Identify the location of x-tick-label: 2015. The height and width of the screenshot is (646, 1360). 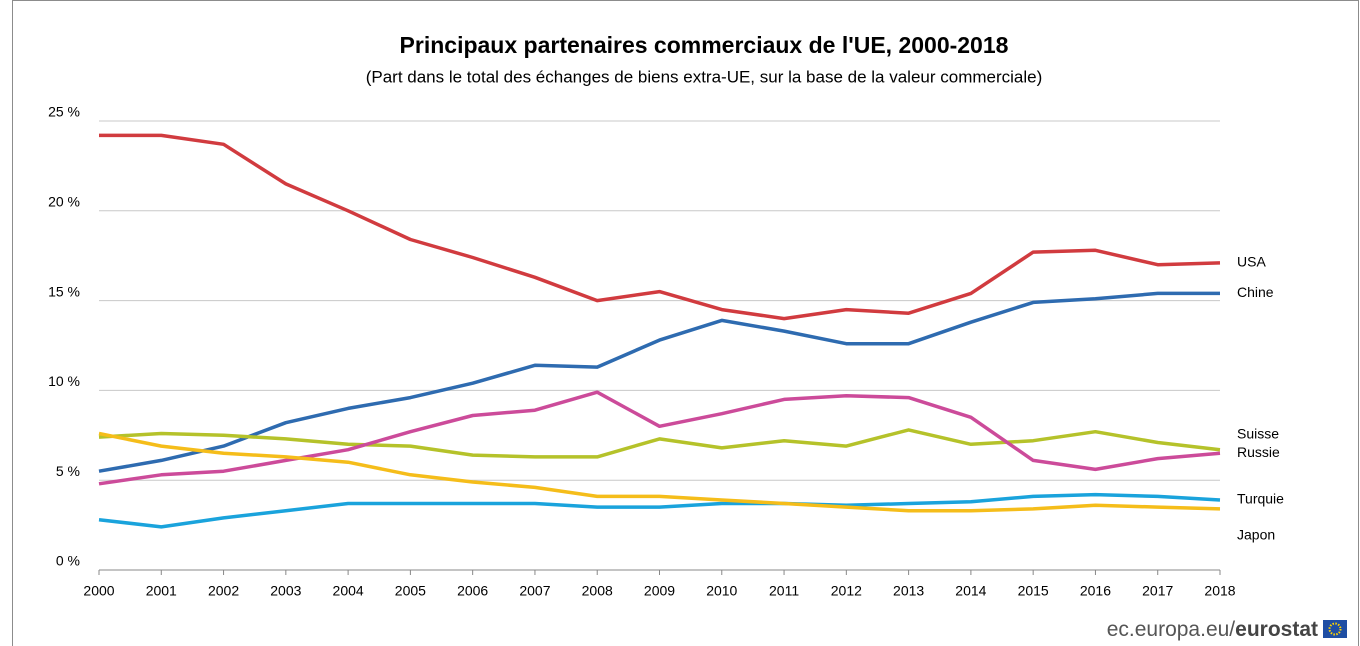
(1033, 591).